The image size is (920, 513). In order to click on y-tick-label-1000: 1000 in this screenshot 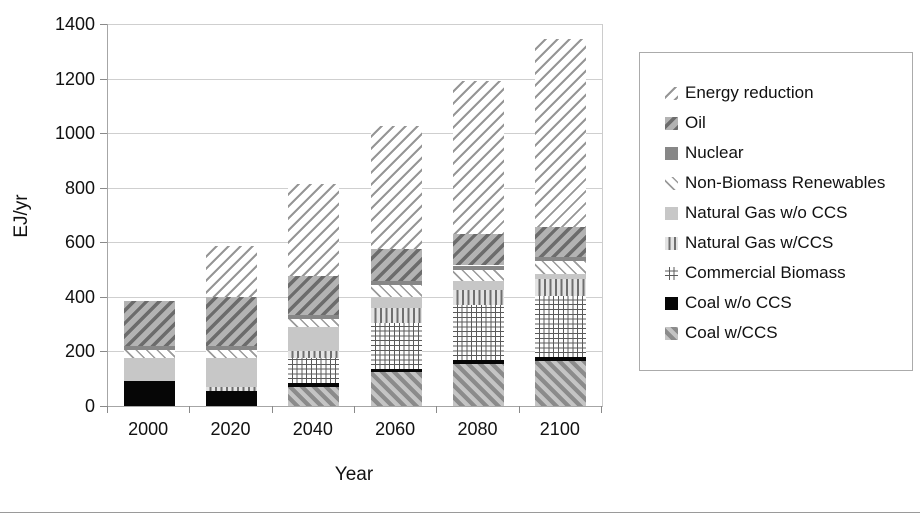, I will do `click(74, 133)`.